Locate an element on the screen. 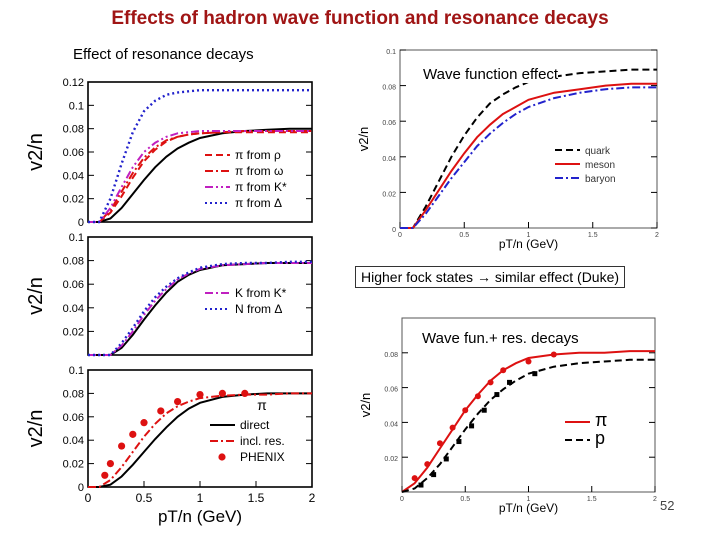 The width and height of the screenshot is (720, 540). legend-label: direct is located at coordinates (255, 425).